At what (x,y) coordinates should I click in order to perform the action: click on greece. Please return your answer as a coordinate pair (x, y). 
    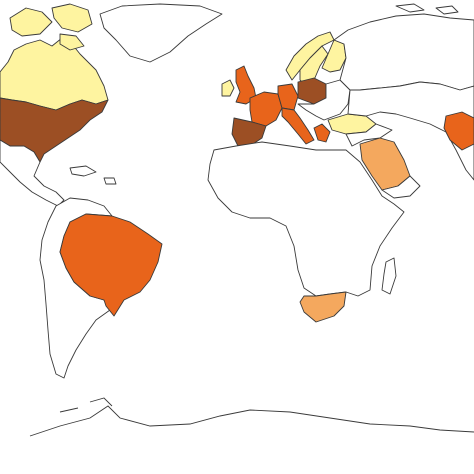
    Looking at the image, I should click on (322, 133).